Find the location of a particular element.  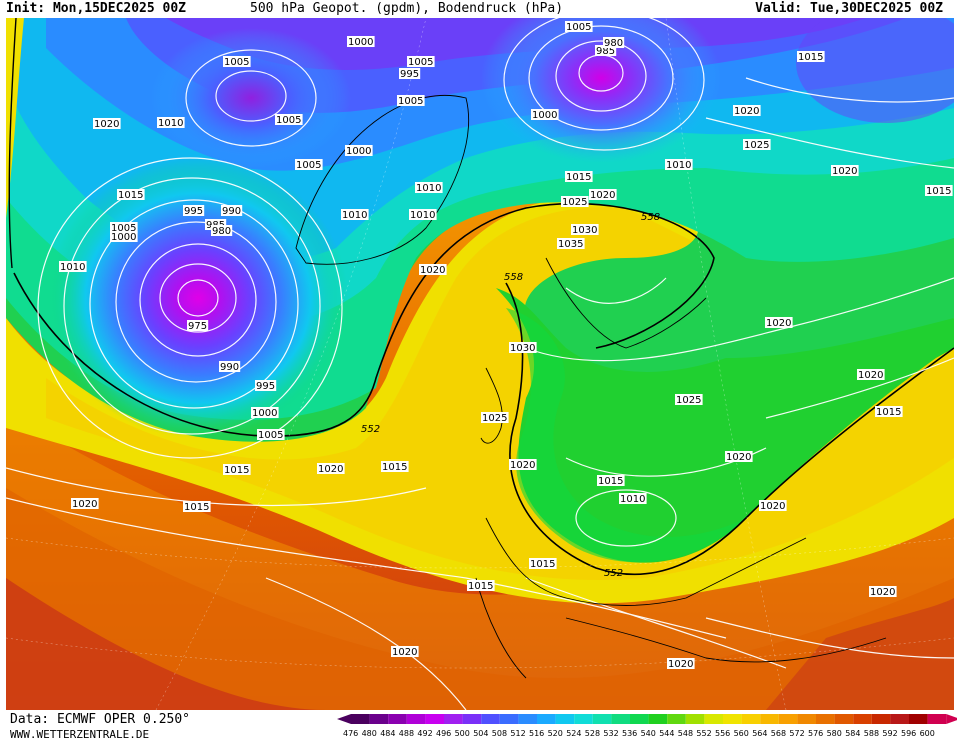

pressure-label: 985 is located at coordinates (606, 51).